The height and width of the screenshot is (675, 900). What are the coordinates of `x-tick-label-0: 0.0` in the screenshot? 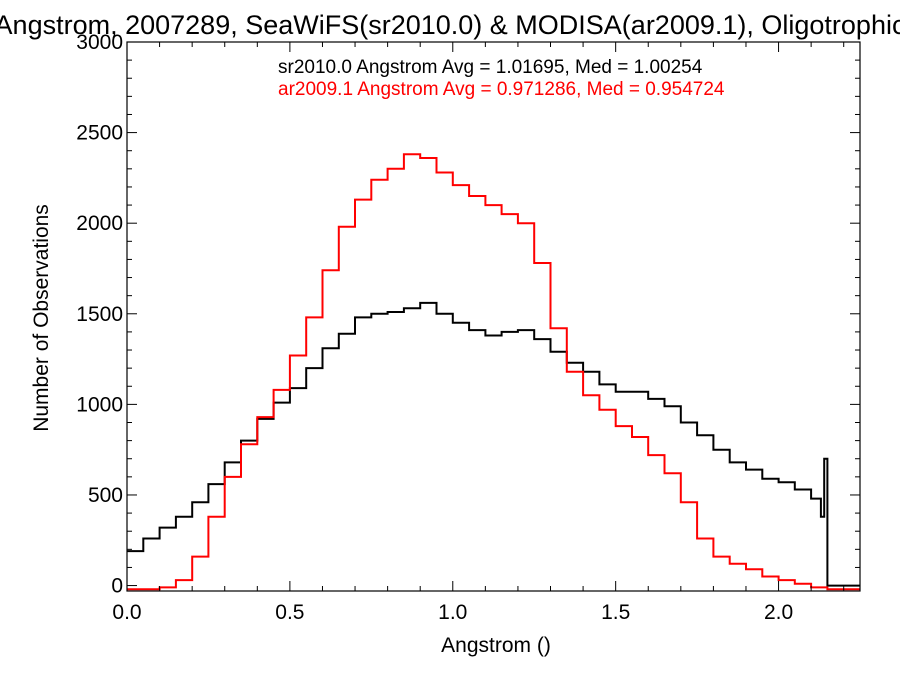 It's located at (126, 612).